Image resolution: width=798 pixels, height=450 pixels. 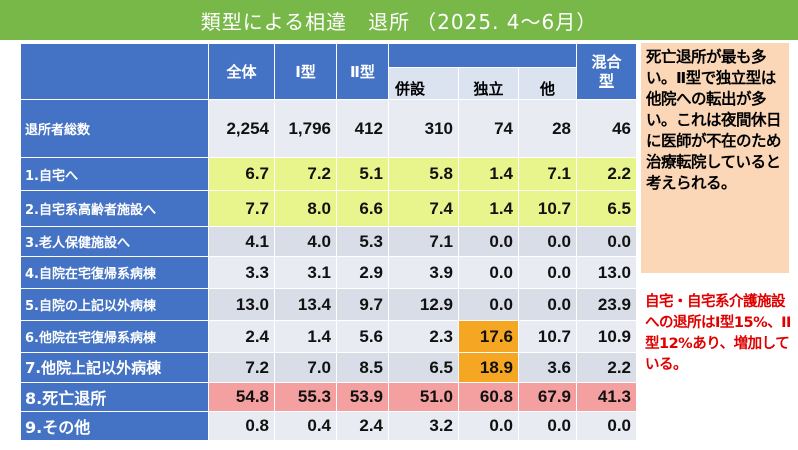 What do you see at coordinates (507, 21) in the screenshot?
I see `page-subtitle: （2025. 4〜6月）` at bounding box center [507, 21].